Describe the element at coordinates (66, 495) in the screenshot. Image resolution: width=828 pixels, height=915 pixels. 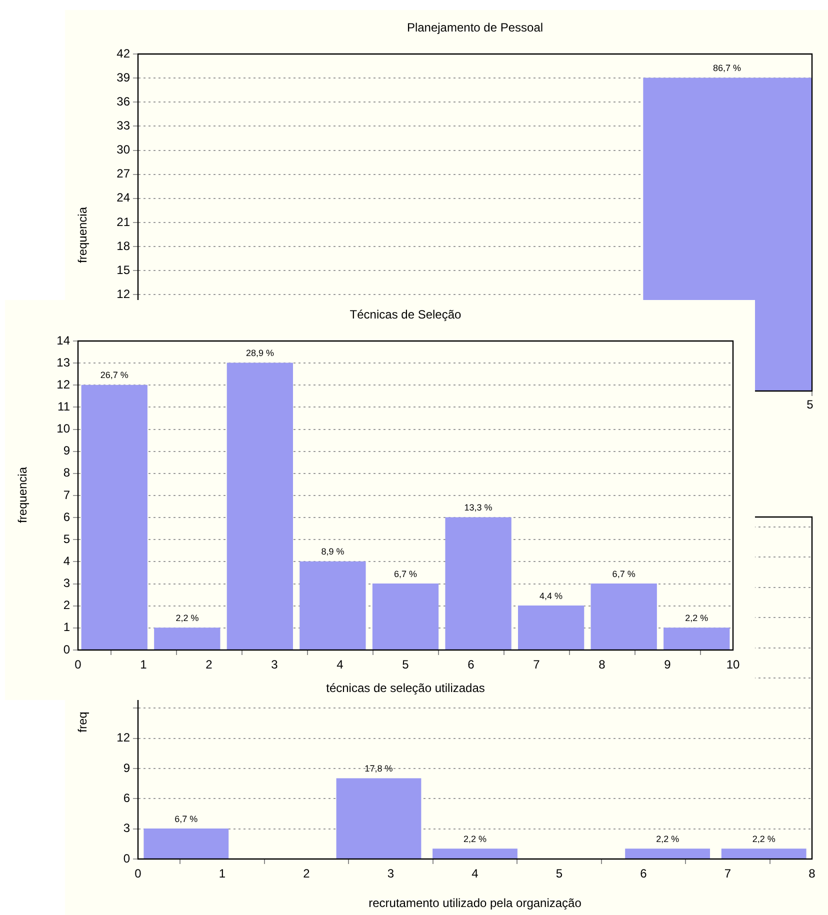
I see `y-tick-label: 7` at that location.